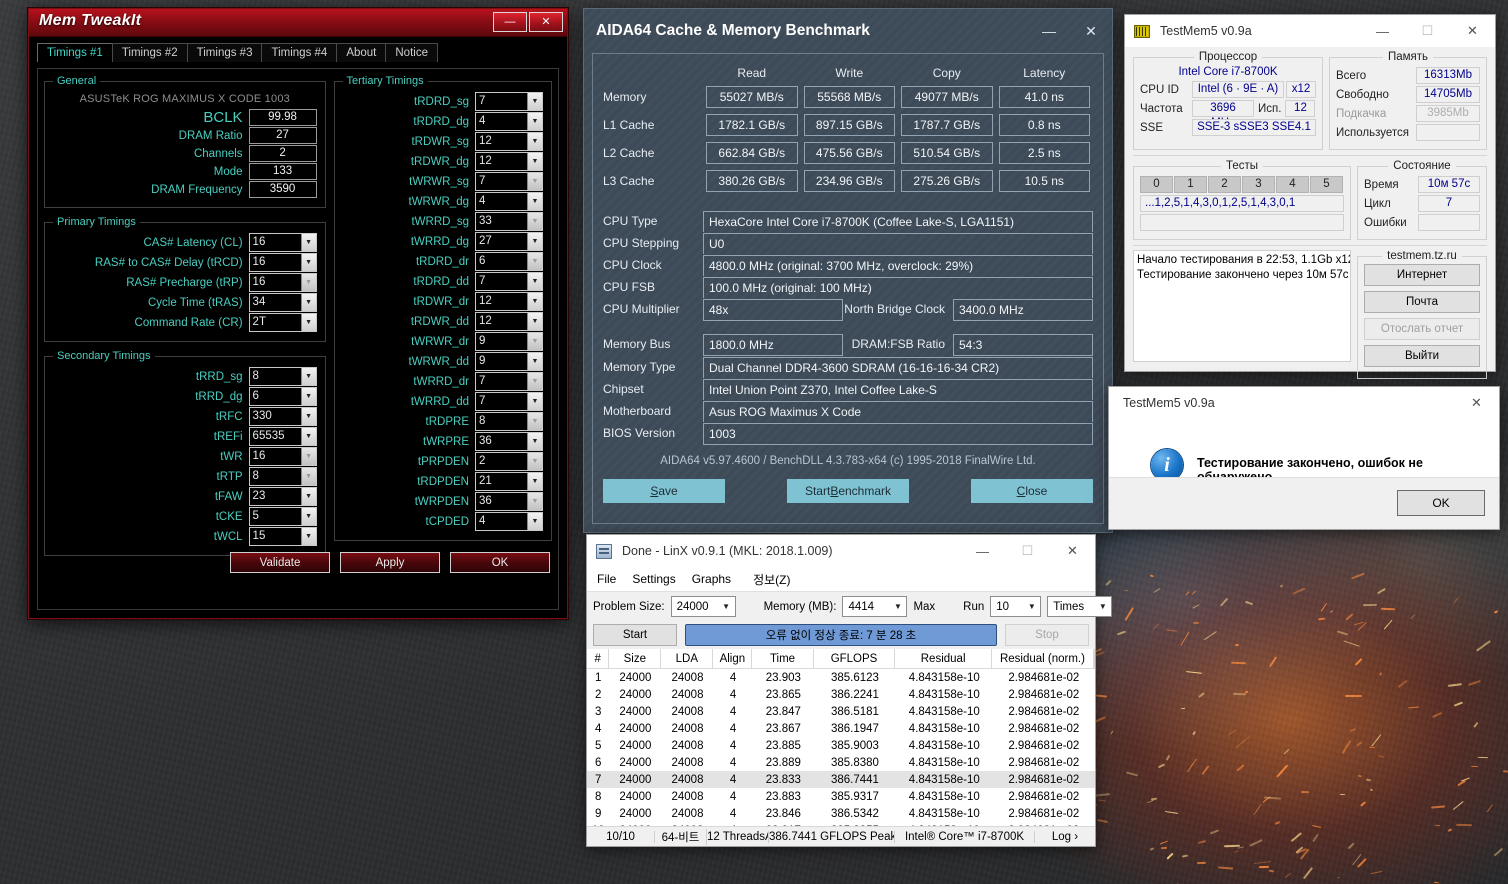 The height and width of the screenshot is (884, 1508). I want to click on tertiary-timing-select: 33 ▼, so click(509, 221).